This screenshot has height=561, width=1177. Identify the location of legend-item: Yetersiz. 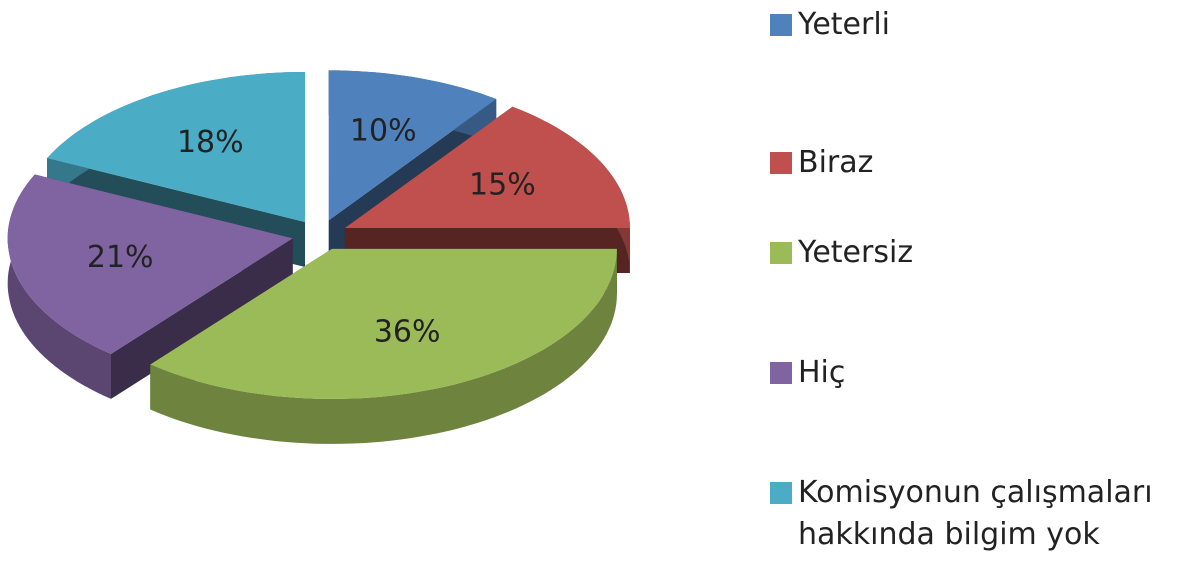
(970, 253).